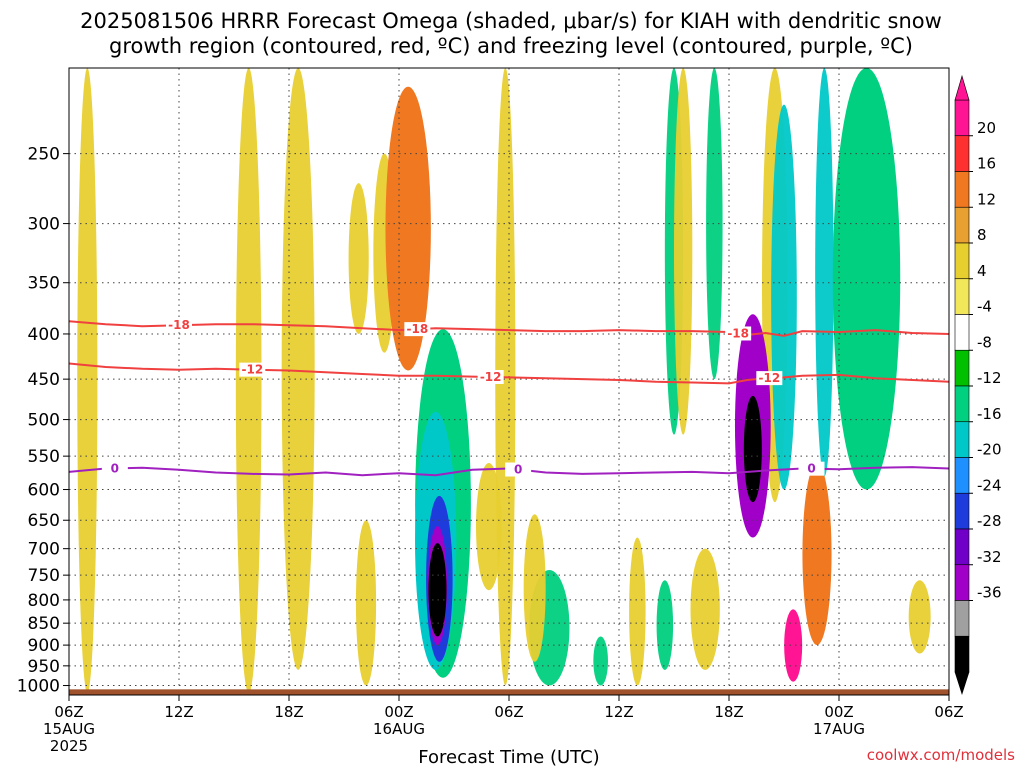  I want to click on colorbar-label-2: 12, so click(986, 199).